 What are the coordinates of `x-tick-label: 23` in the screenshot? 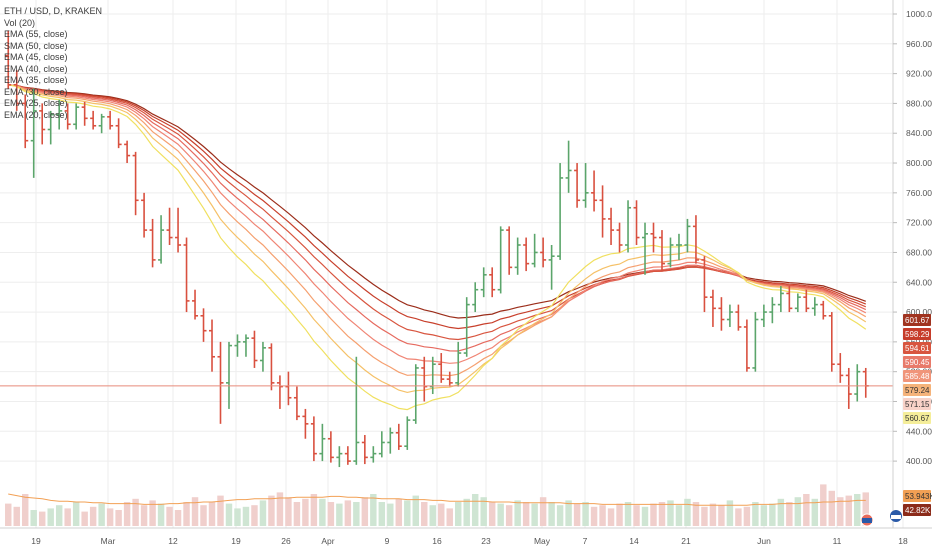 It's located at (486, 541).